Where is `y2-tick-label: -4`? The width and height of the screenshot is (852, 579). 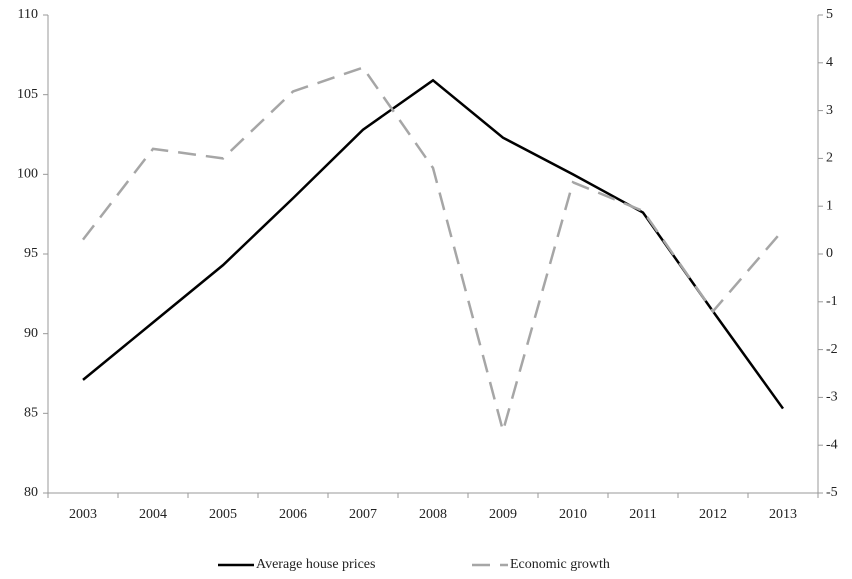
y2-tick-label: -4 is located at coordinates (832, 444).